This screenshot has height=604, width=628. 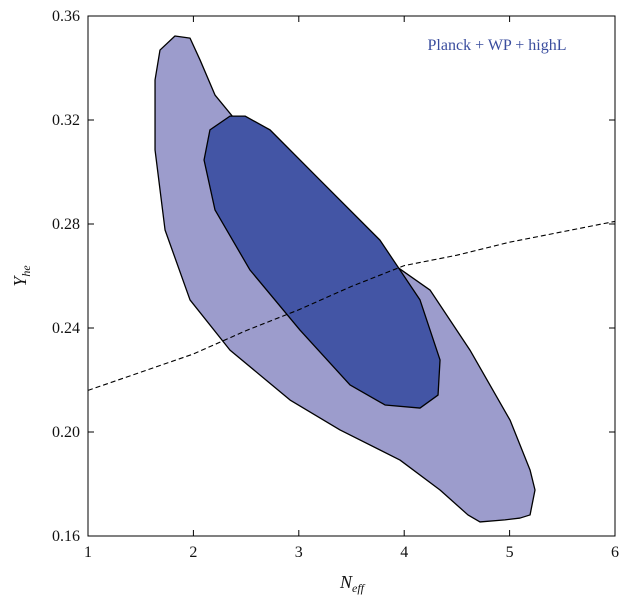 What do you see at coordinates (26, 271) in the screenshot?
I see `y-label-sub: he` at bounding box center [26, 271].